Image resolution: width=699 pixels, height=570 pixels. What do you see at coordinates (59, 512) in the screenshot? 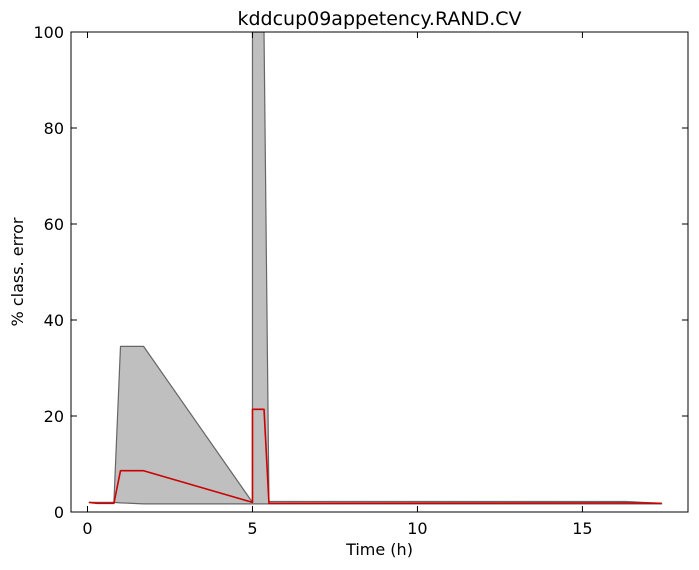
I see `y-tick-label: 0` at bounding box center [59, 512].